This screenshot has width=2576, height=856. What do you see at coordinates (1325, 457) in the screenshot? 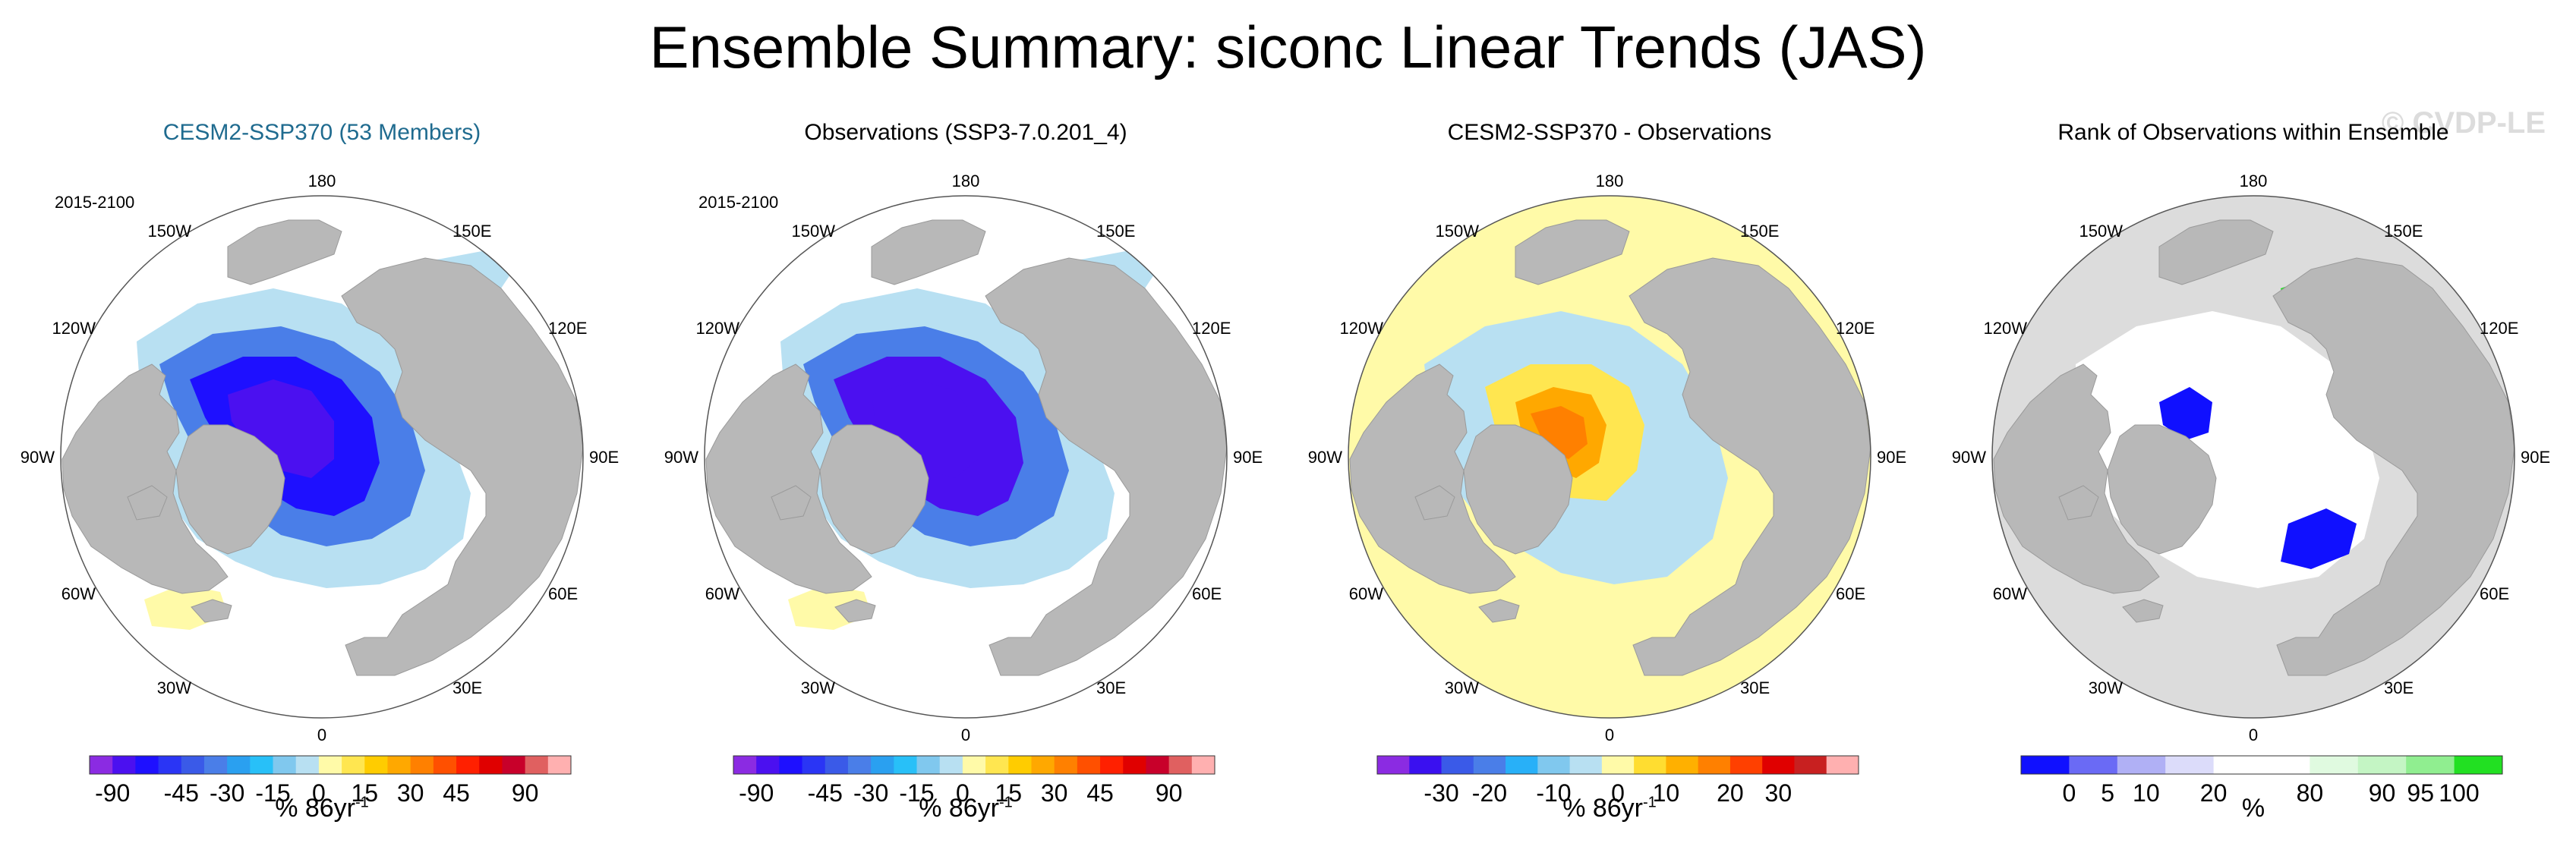
I see `longitude-label: 90W` at bounding box center [1325, 457].